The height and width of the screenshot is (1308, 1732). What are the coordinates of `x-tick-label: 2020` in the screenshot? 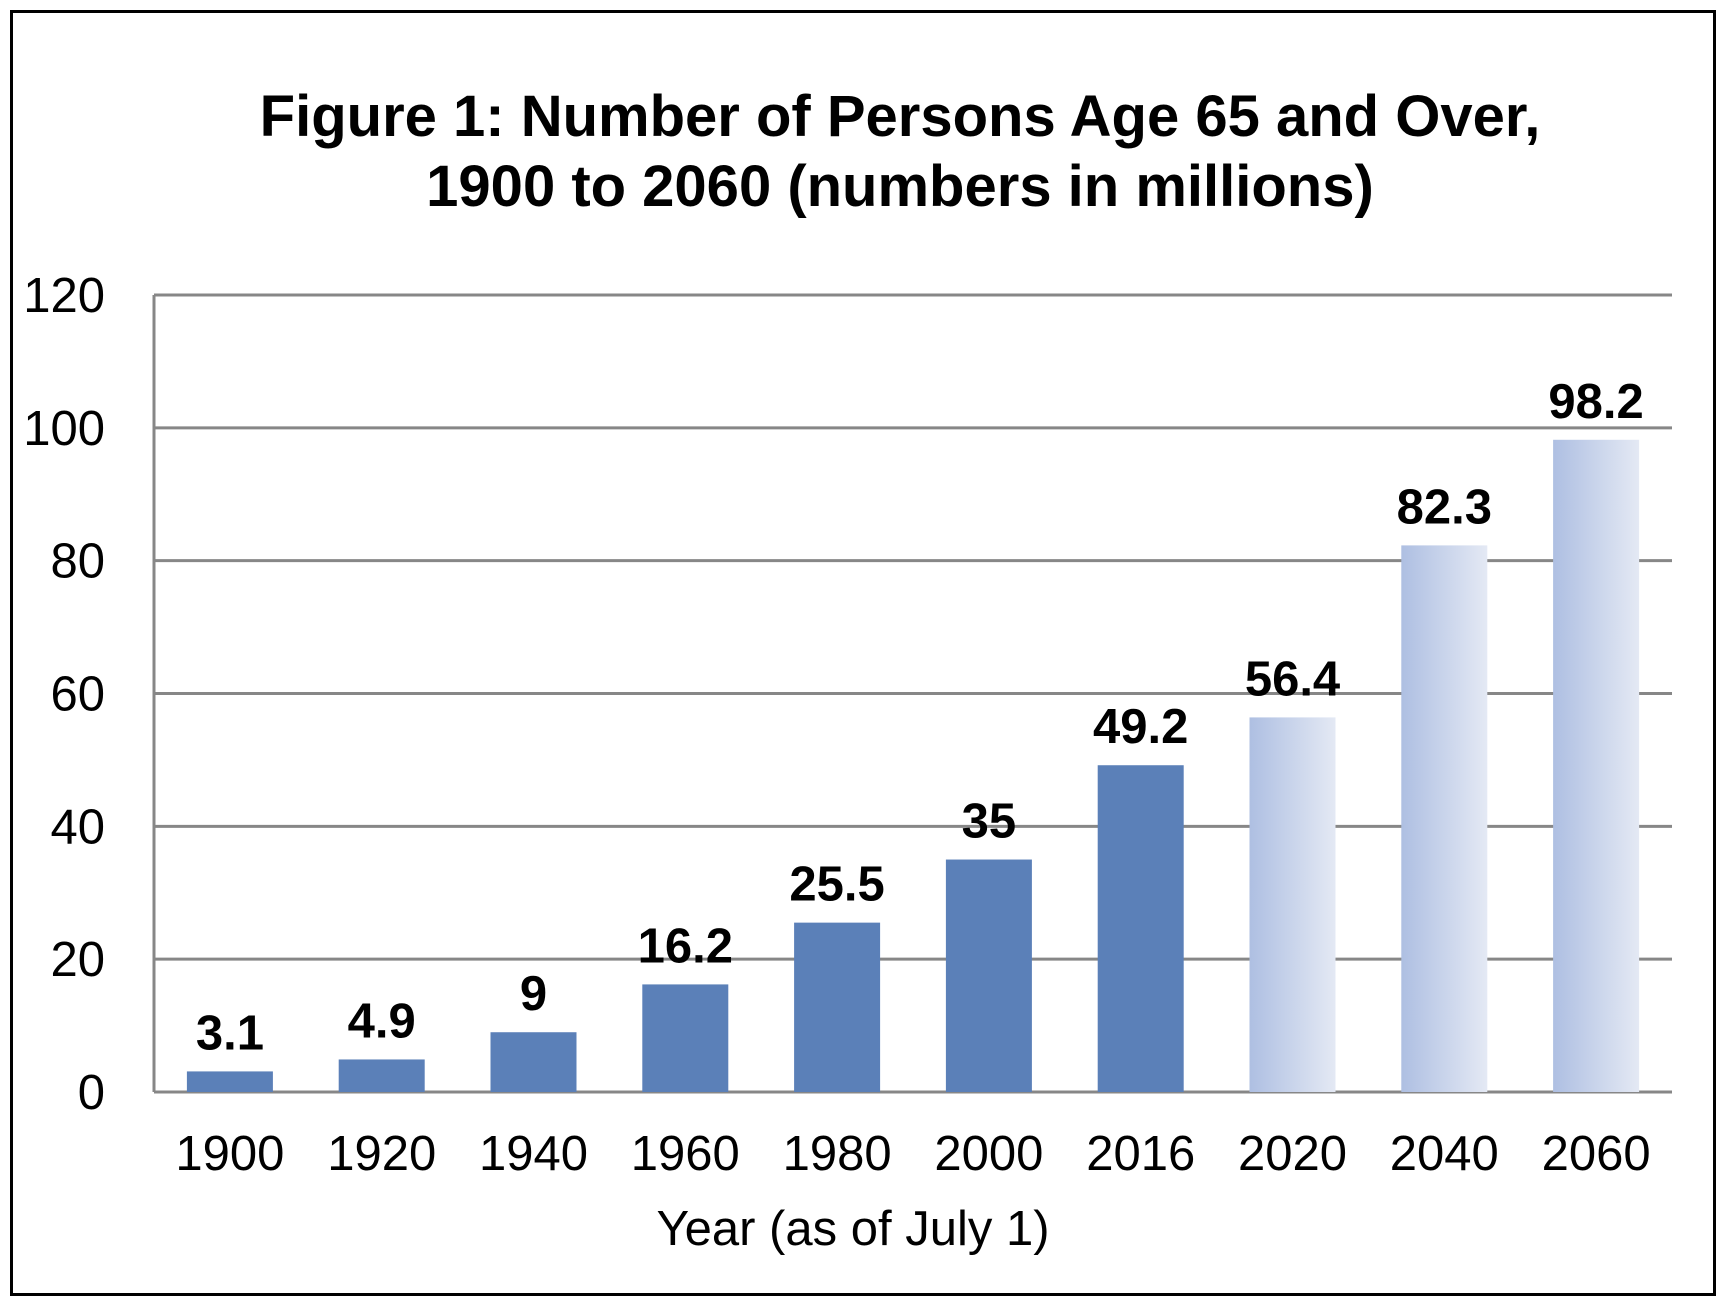 It's located at (1292, 1154).